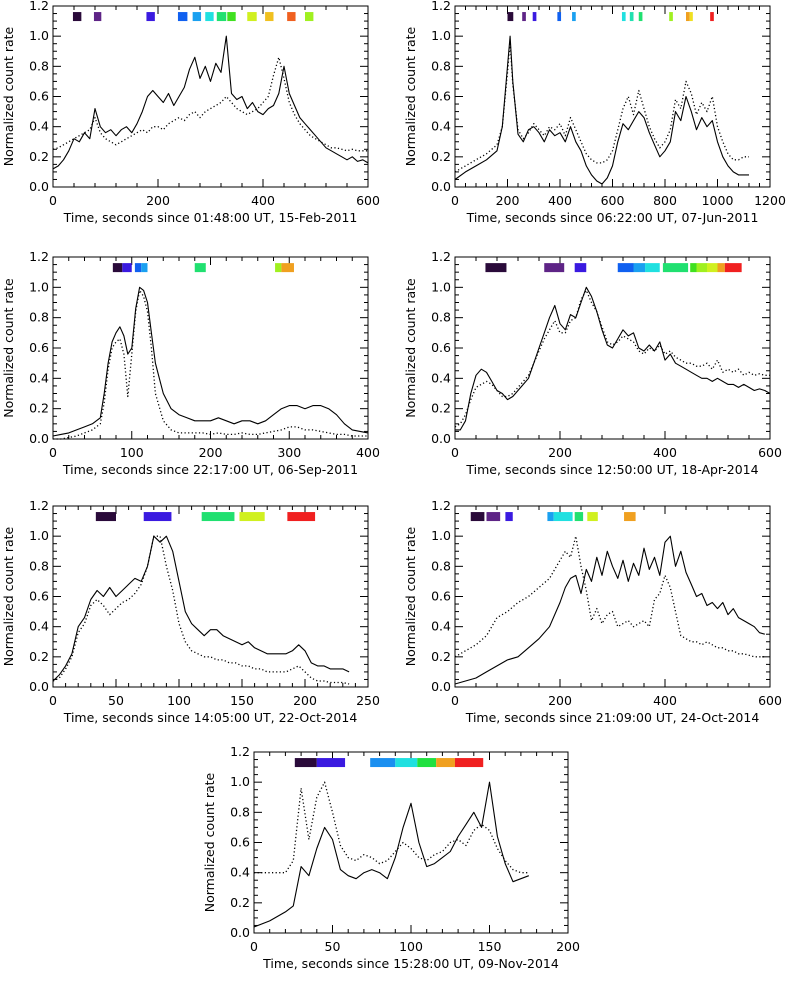 This screenshot has width=788, height=981. Describe the element at coordinates (333, 946) in the screenshot. I see `x-tick-label: 50` at that location.